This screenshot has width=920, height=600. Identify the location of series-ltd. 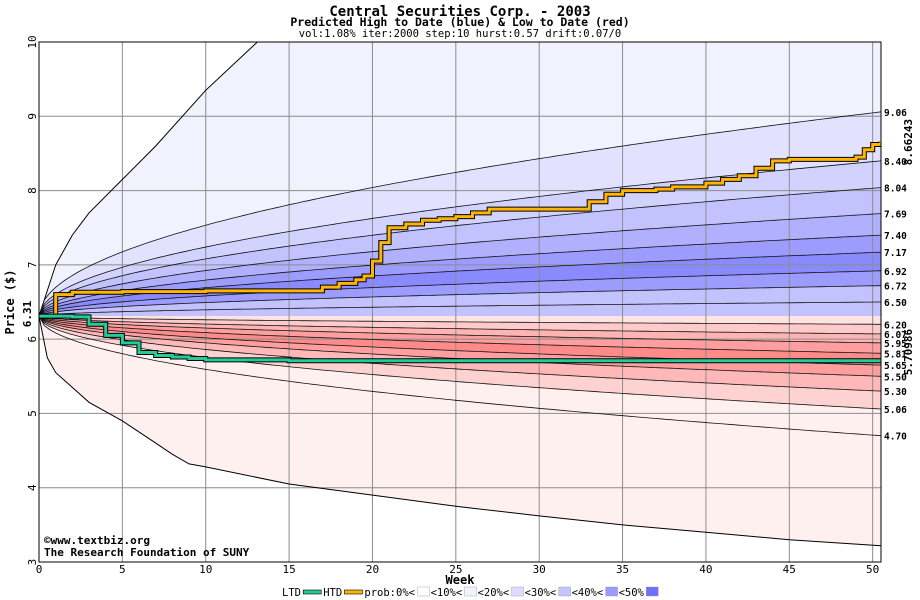
(460, 338).